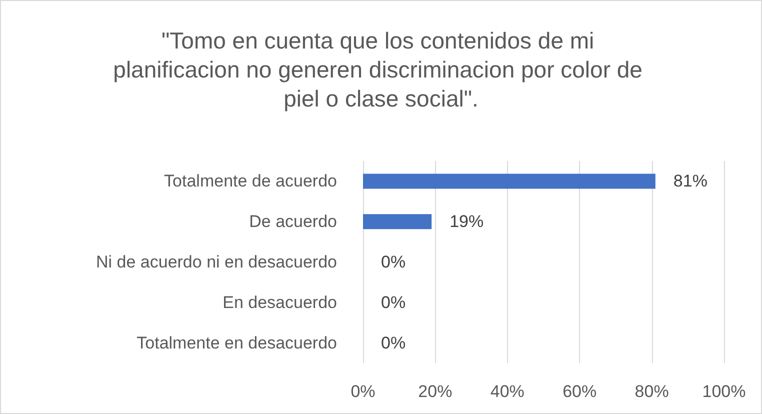 The height and width of the screenshot is (414, 762). Describe the element at coordinates (279, 302) in the screenshot. I see `y-tick-label: En desacuerdo` at that location.